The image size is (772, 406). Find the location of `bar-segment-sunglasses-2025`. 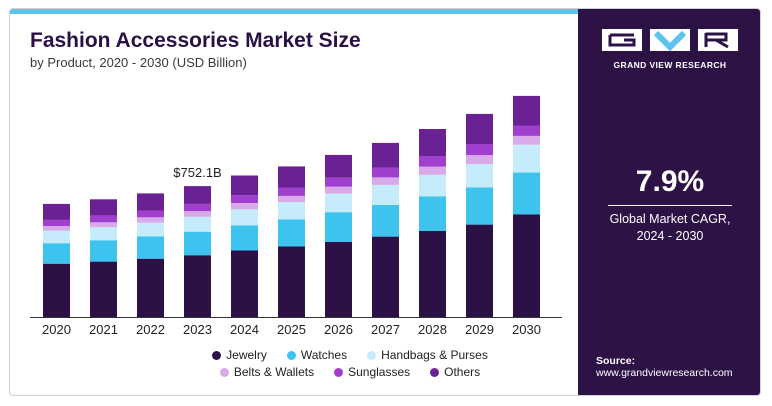

bar-segment-sunglasses-2025 is located at coordinates (291, 191).